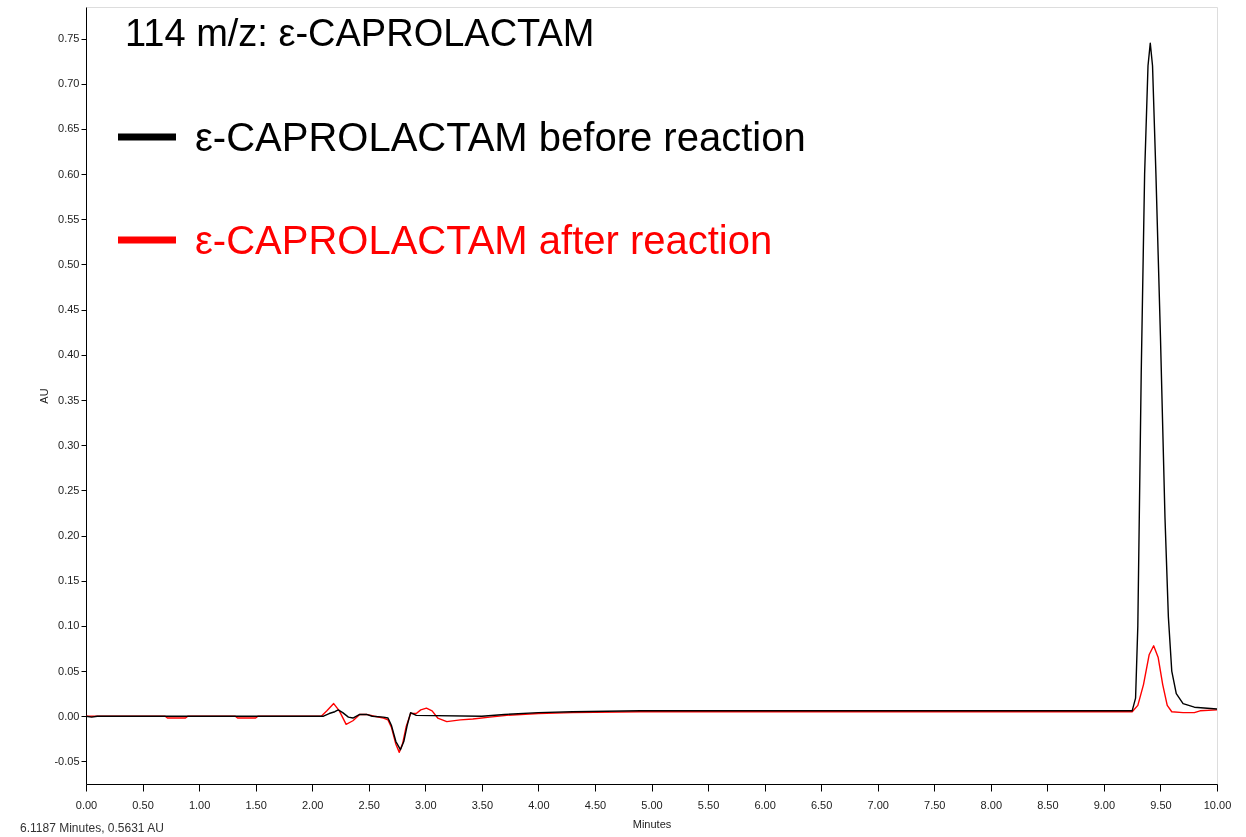 The width and height of the screenshot is (1246, 837). I want to click on x-tick-label: 2.00, so click(312, 804).